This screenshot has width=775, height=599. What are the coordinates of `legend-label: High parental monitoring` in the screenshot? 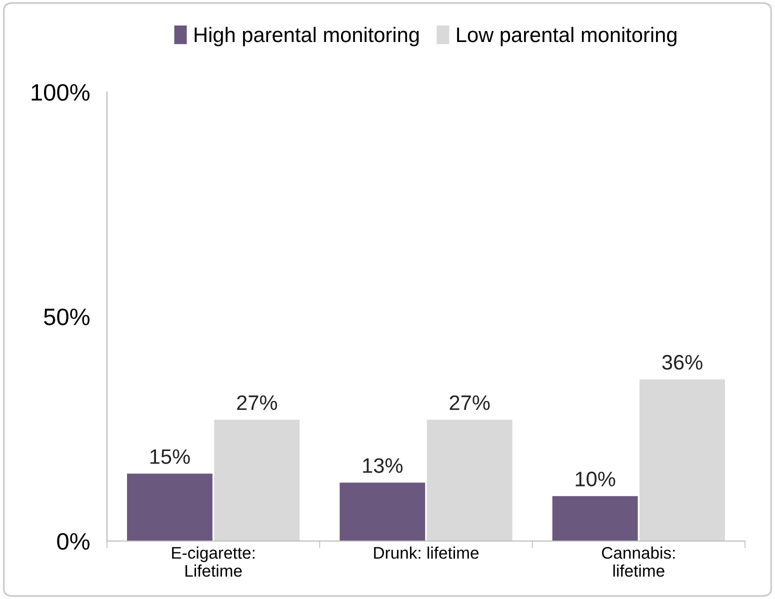 It's located at (306, 36).